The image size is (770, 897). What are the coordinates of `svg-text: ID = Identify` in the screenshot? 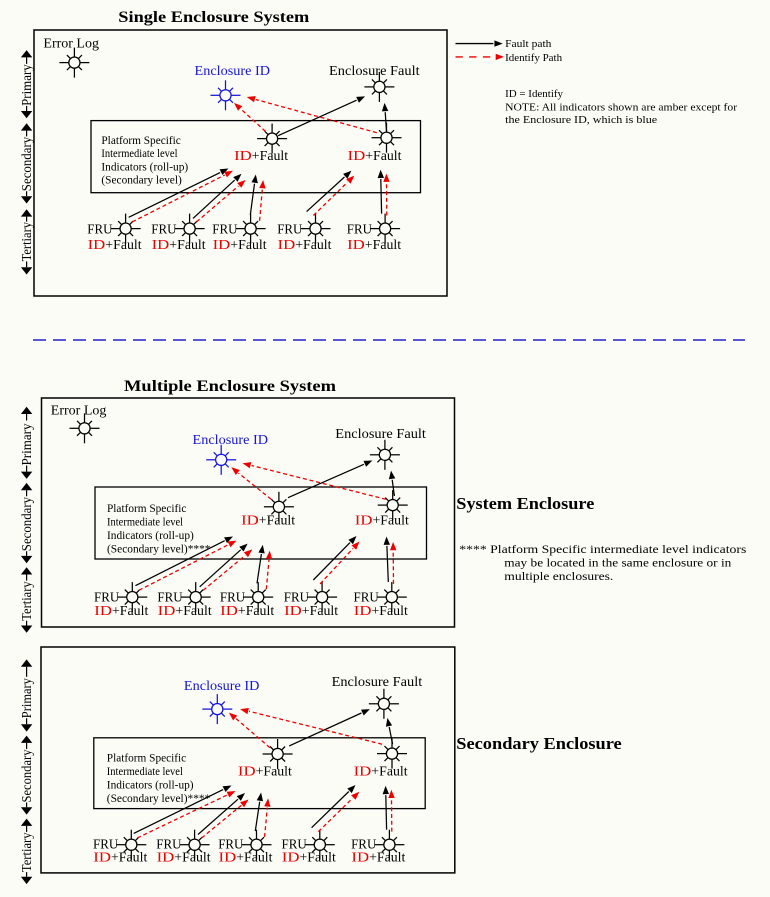 It's located at (534, 94).